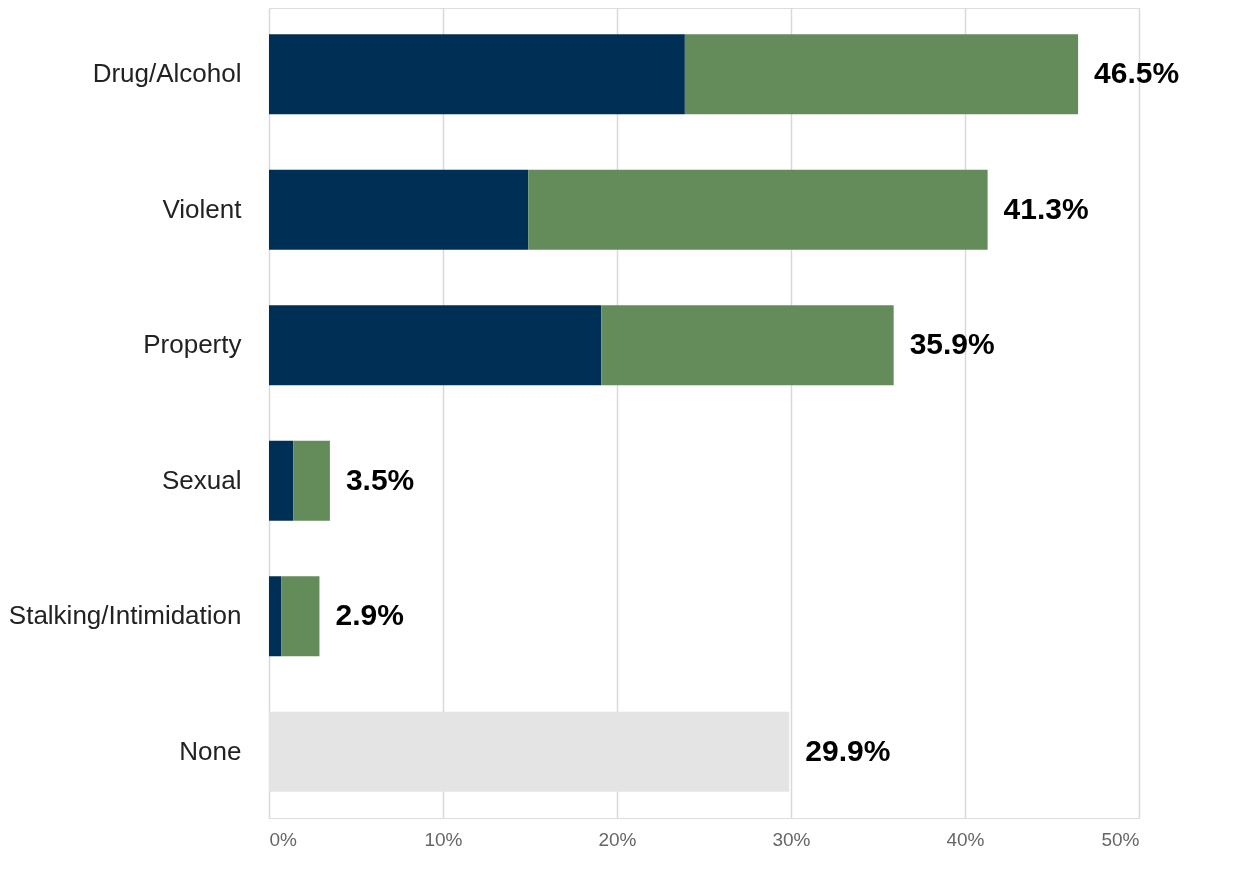 This screenshot has height=890, width=1234. What do you see at coordinates (1046, 208) in the screenshot?
I see `total-label: 41.3%` at bounding box center [1046, 208].